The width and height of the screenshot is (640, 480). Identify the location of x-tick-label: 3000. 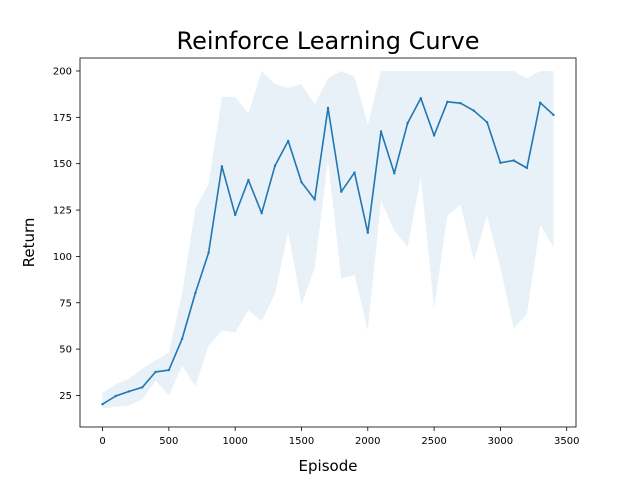
(500, 441).